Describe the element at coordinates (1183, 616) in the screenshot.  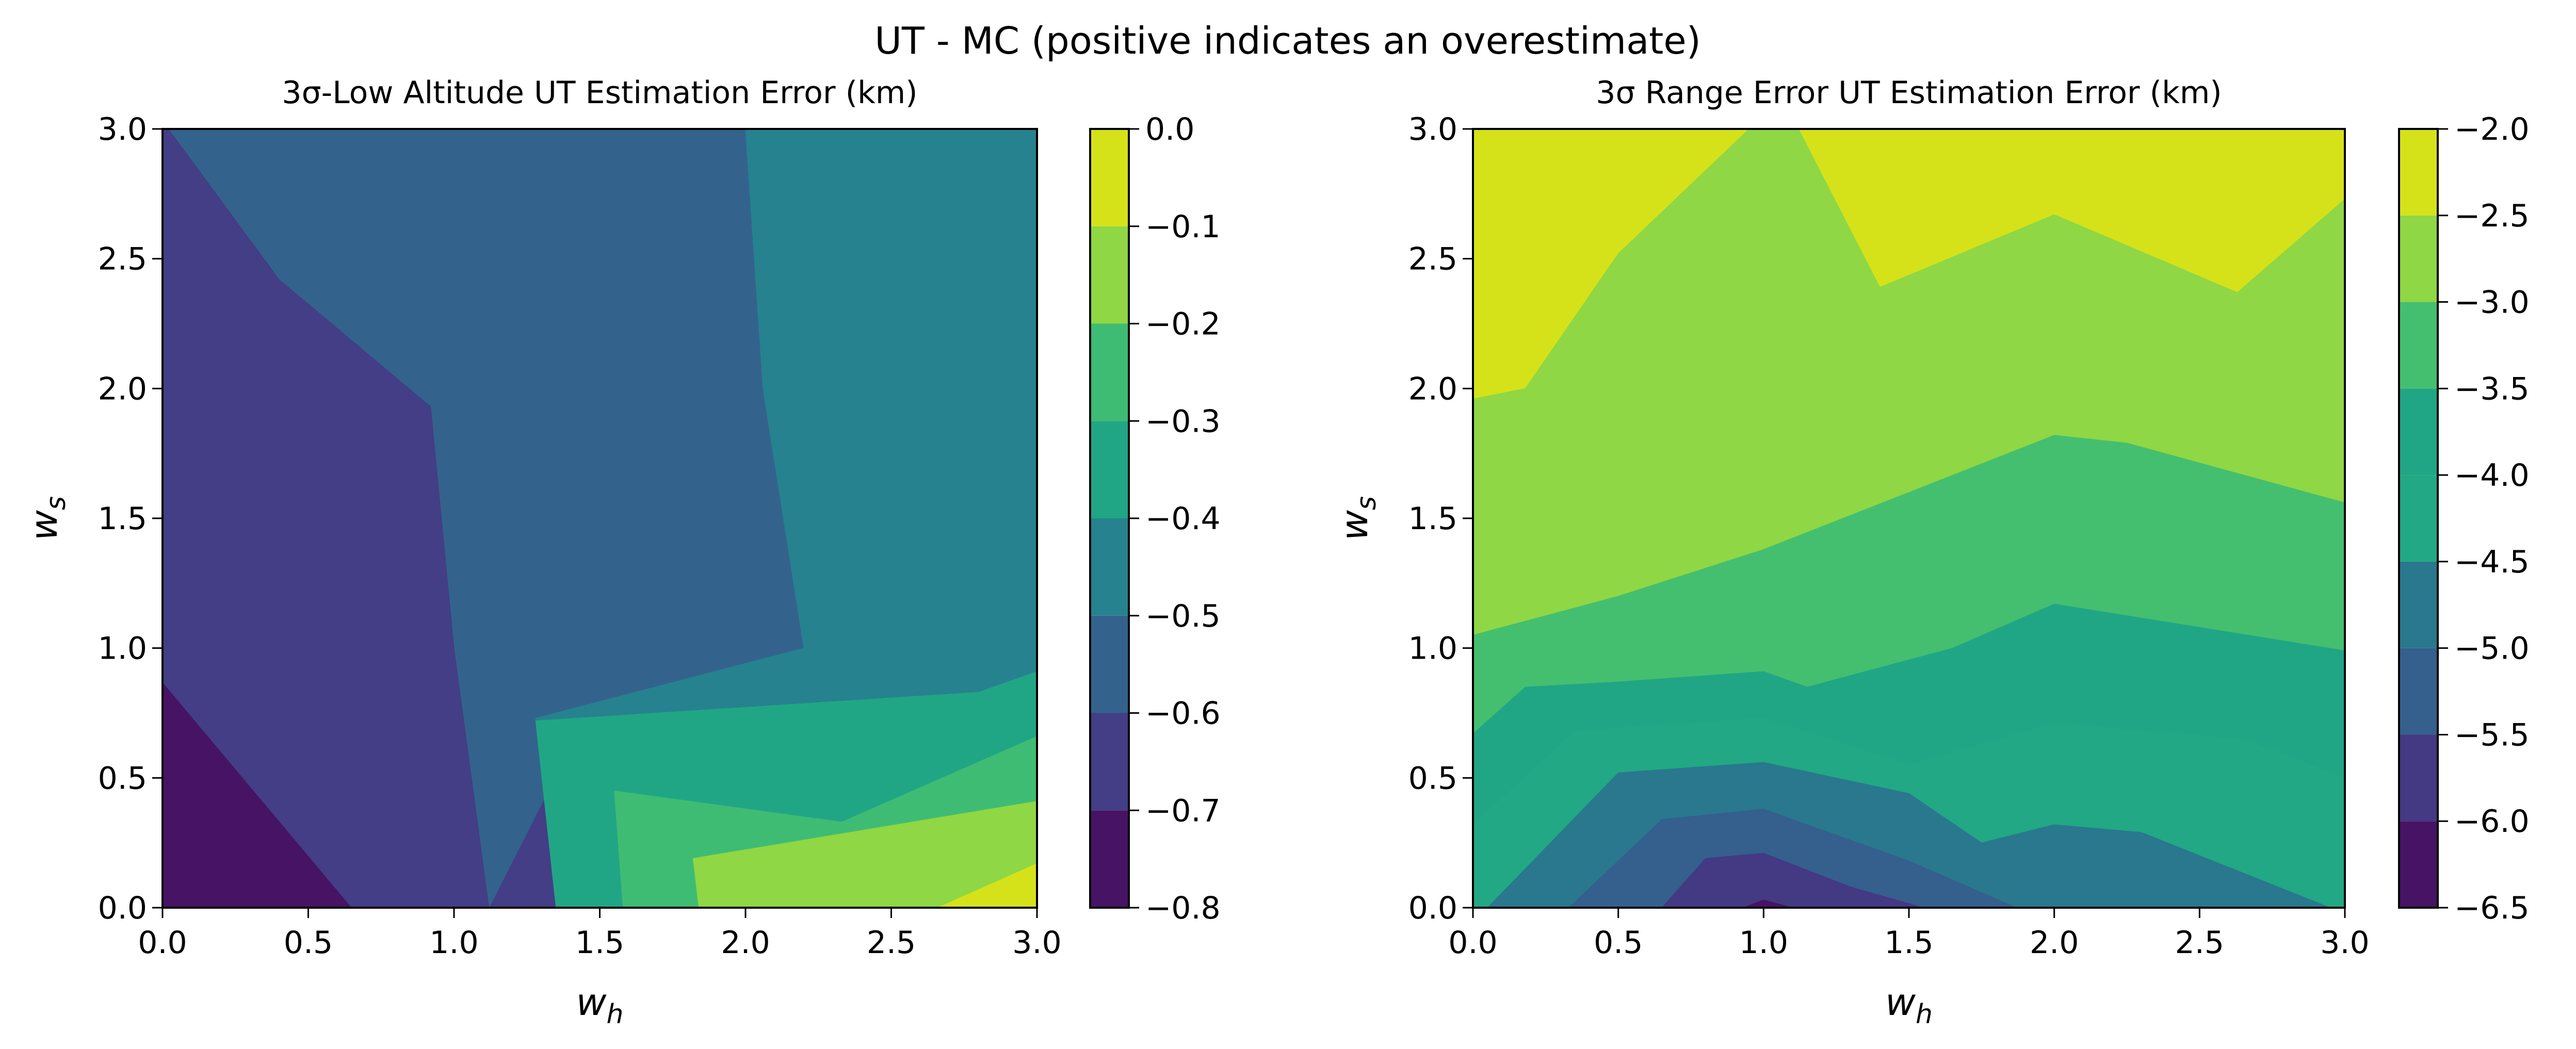
I see `colorbar-tick-label: −0.5` at that location.